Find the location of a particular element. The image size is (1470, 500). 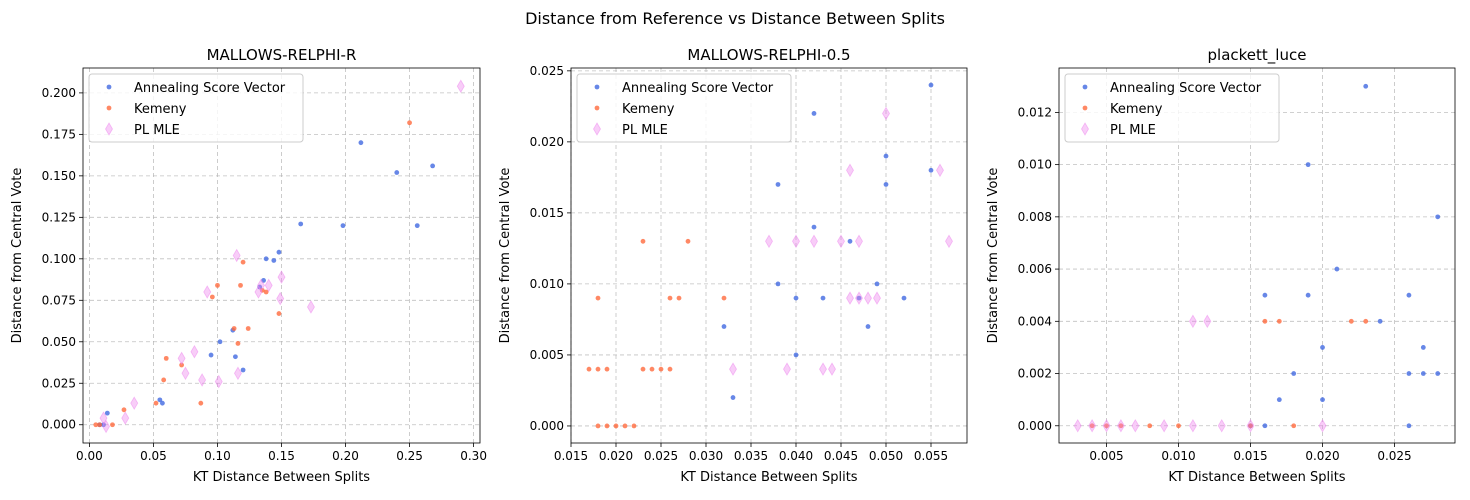

x-tick-label: 0.015 is located at coordinates (571, 456).